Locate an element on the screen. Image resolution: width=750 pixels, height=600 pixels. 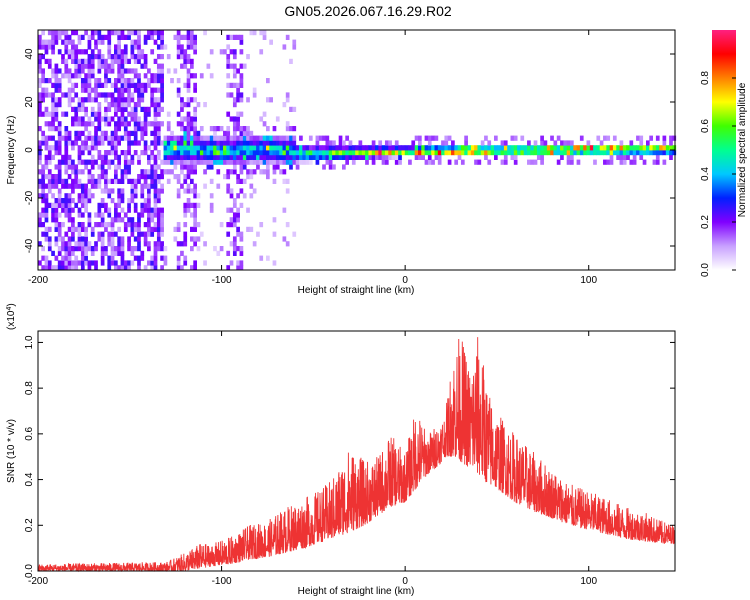
snr-x-label: Height of straight line (km) is located at coordinates (356, 591).